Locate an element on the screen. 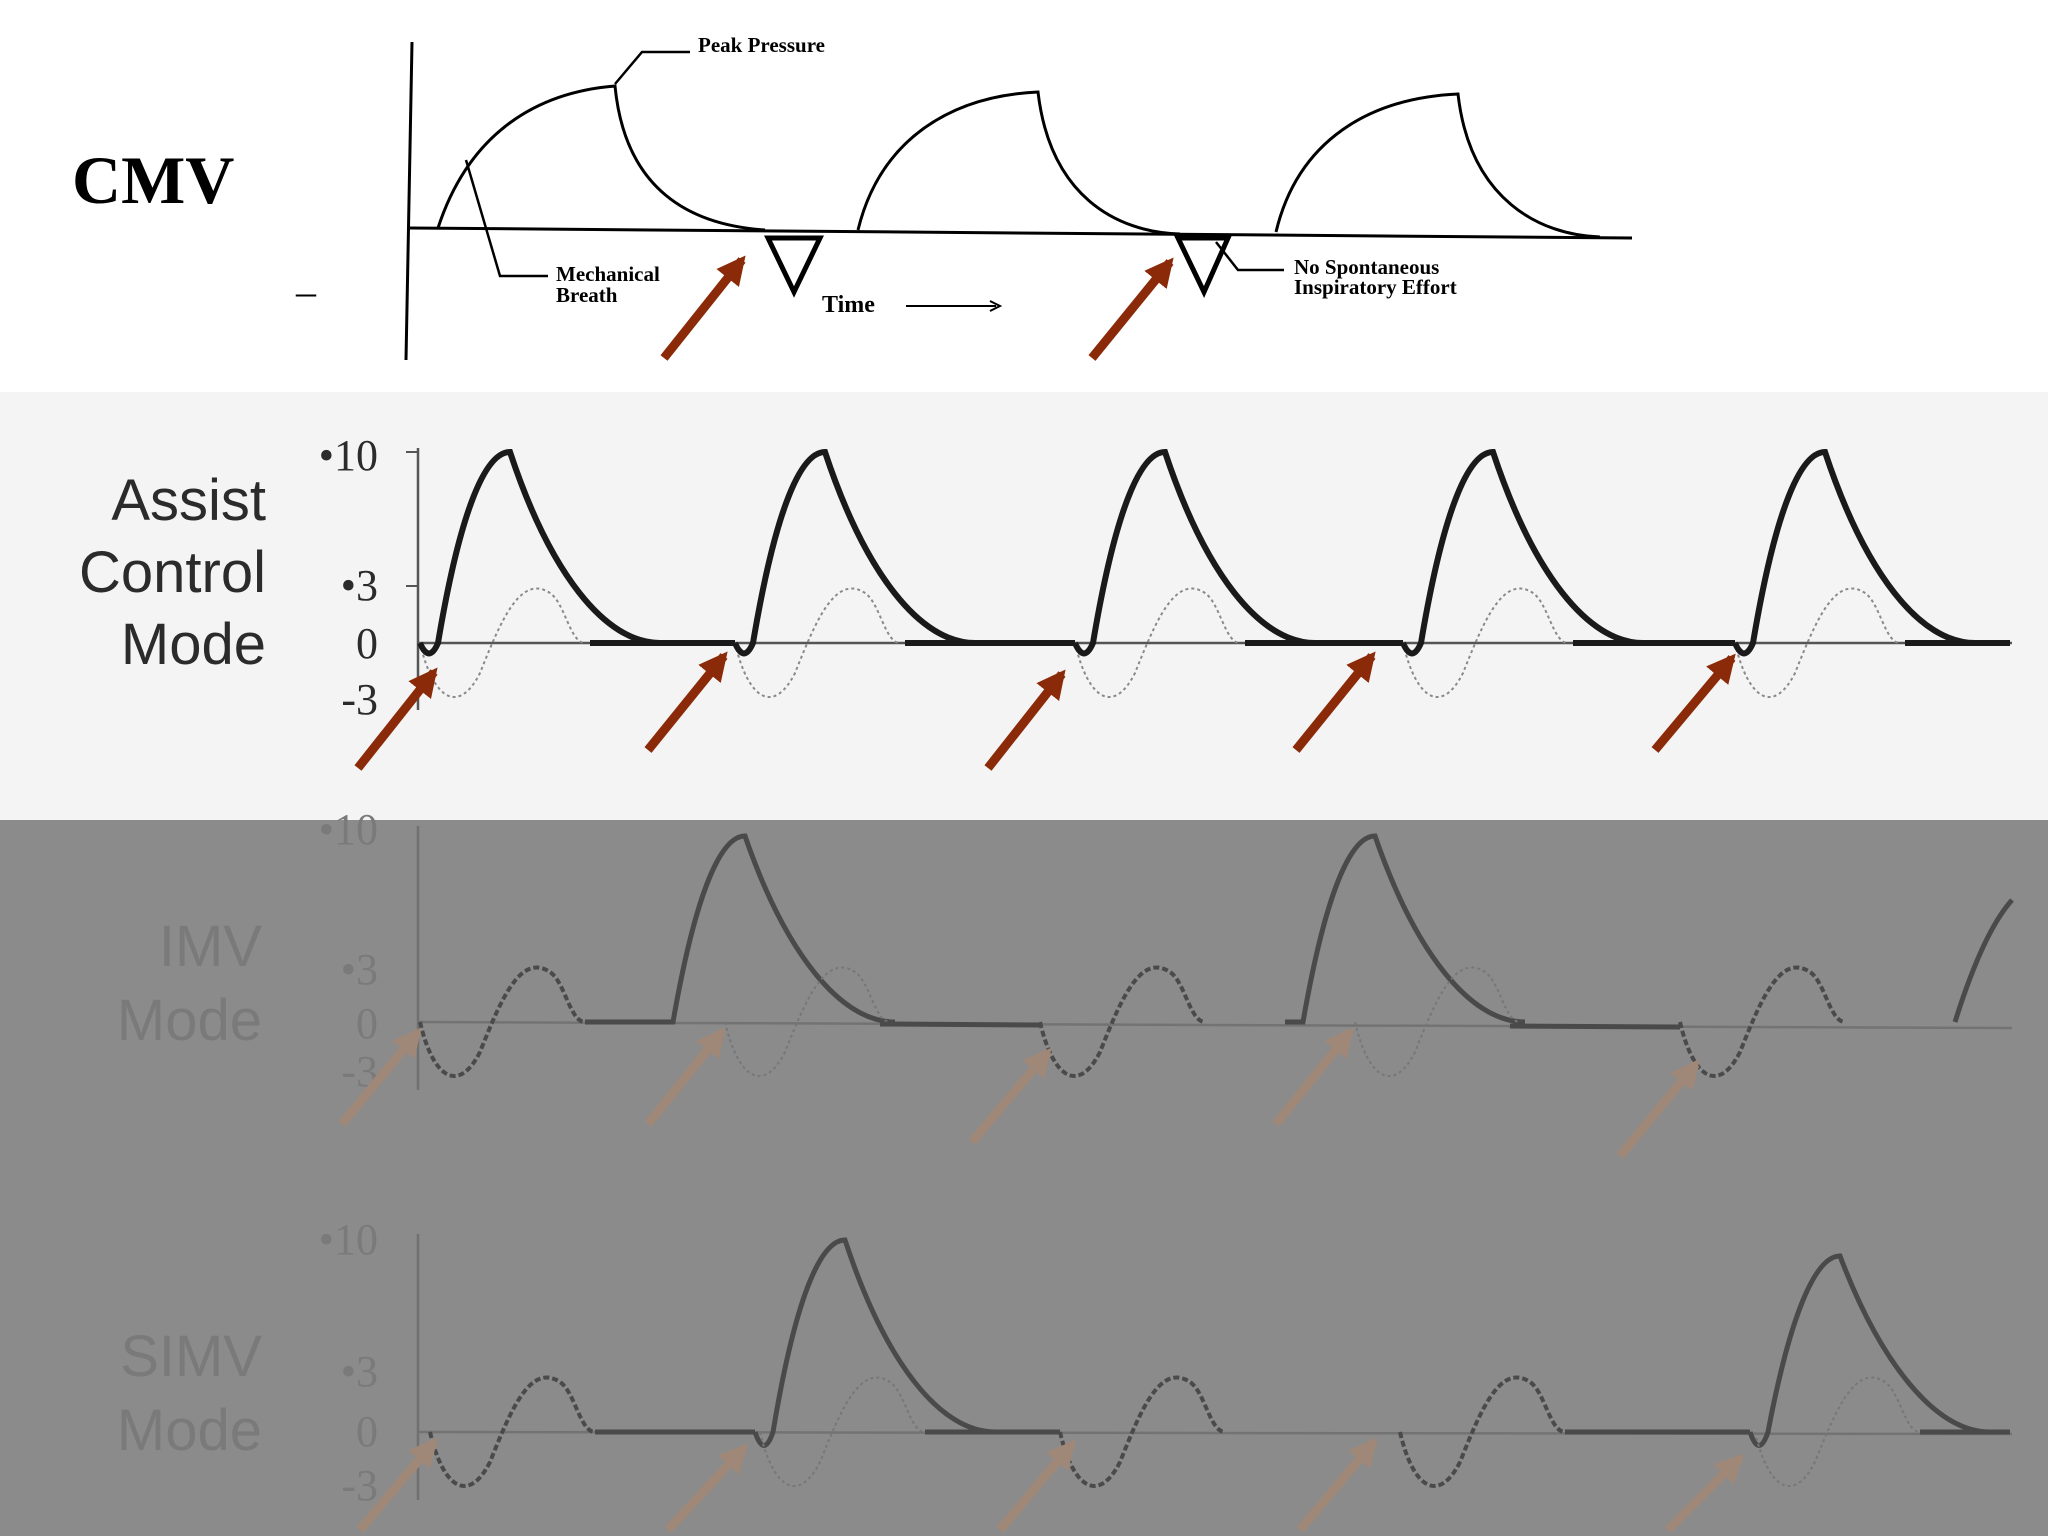 This screenshot has height=1536, width=2048. assist-control-ticks: •10 •3 0 -3 is located at coordinates (348, 577).